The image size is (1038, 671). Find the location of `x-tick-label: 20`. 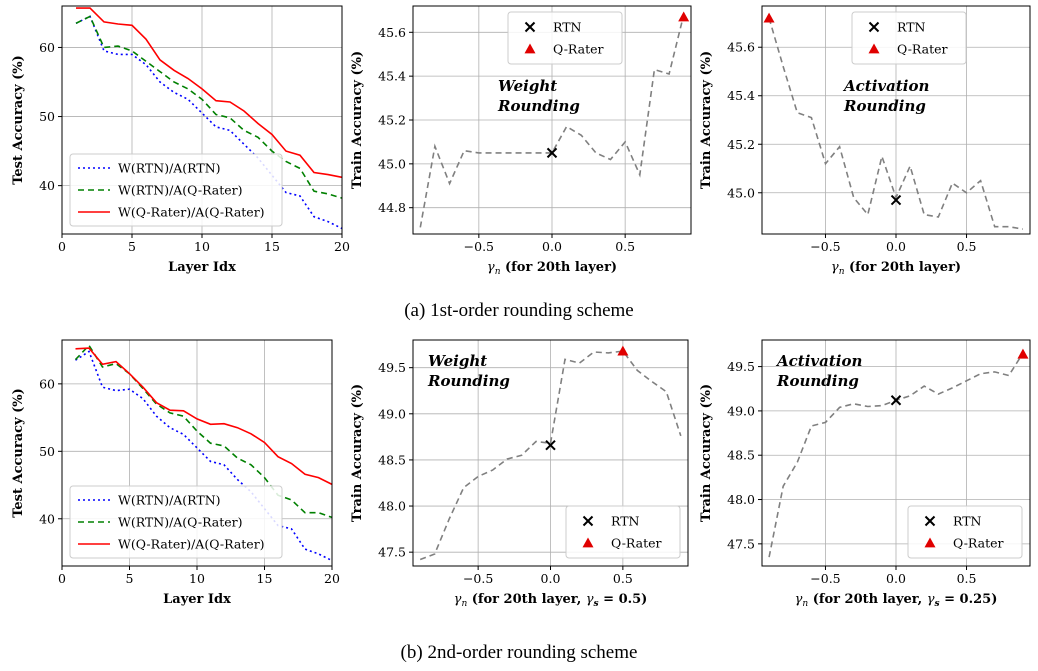

x-tick-label: 20 is located at coordinates (332, 578).